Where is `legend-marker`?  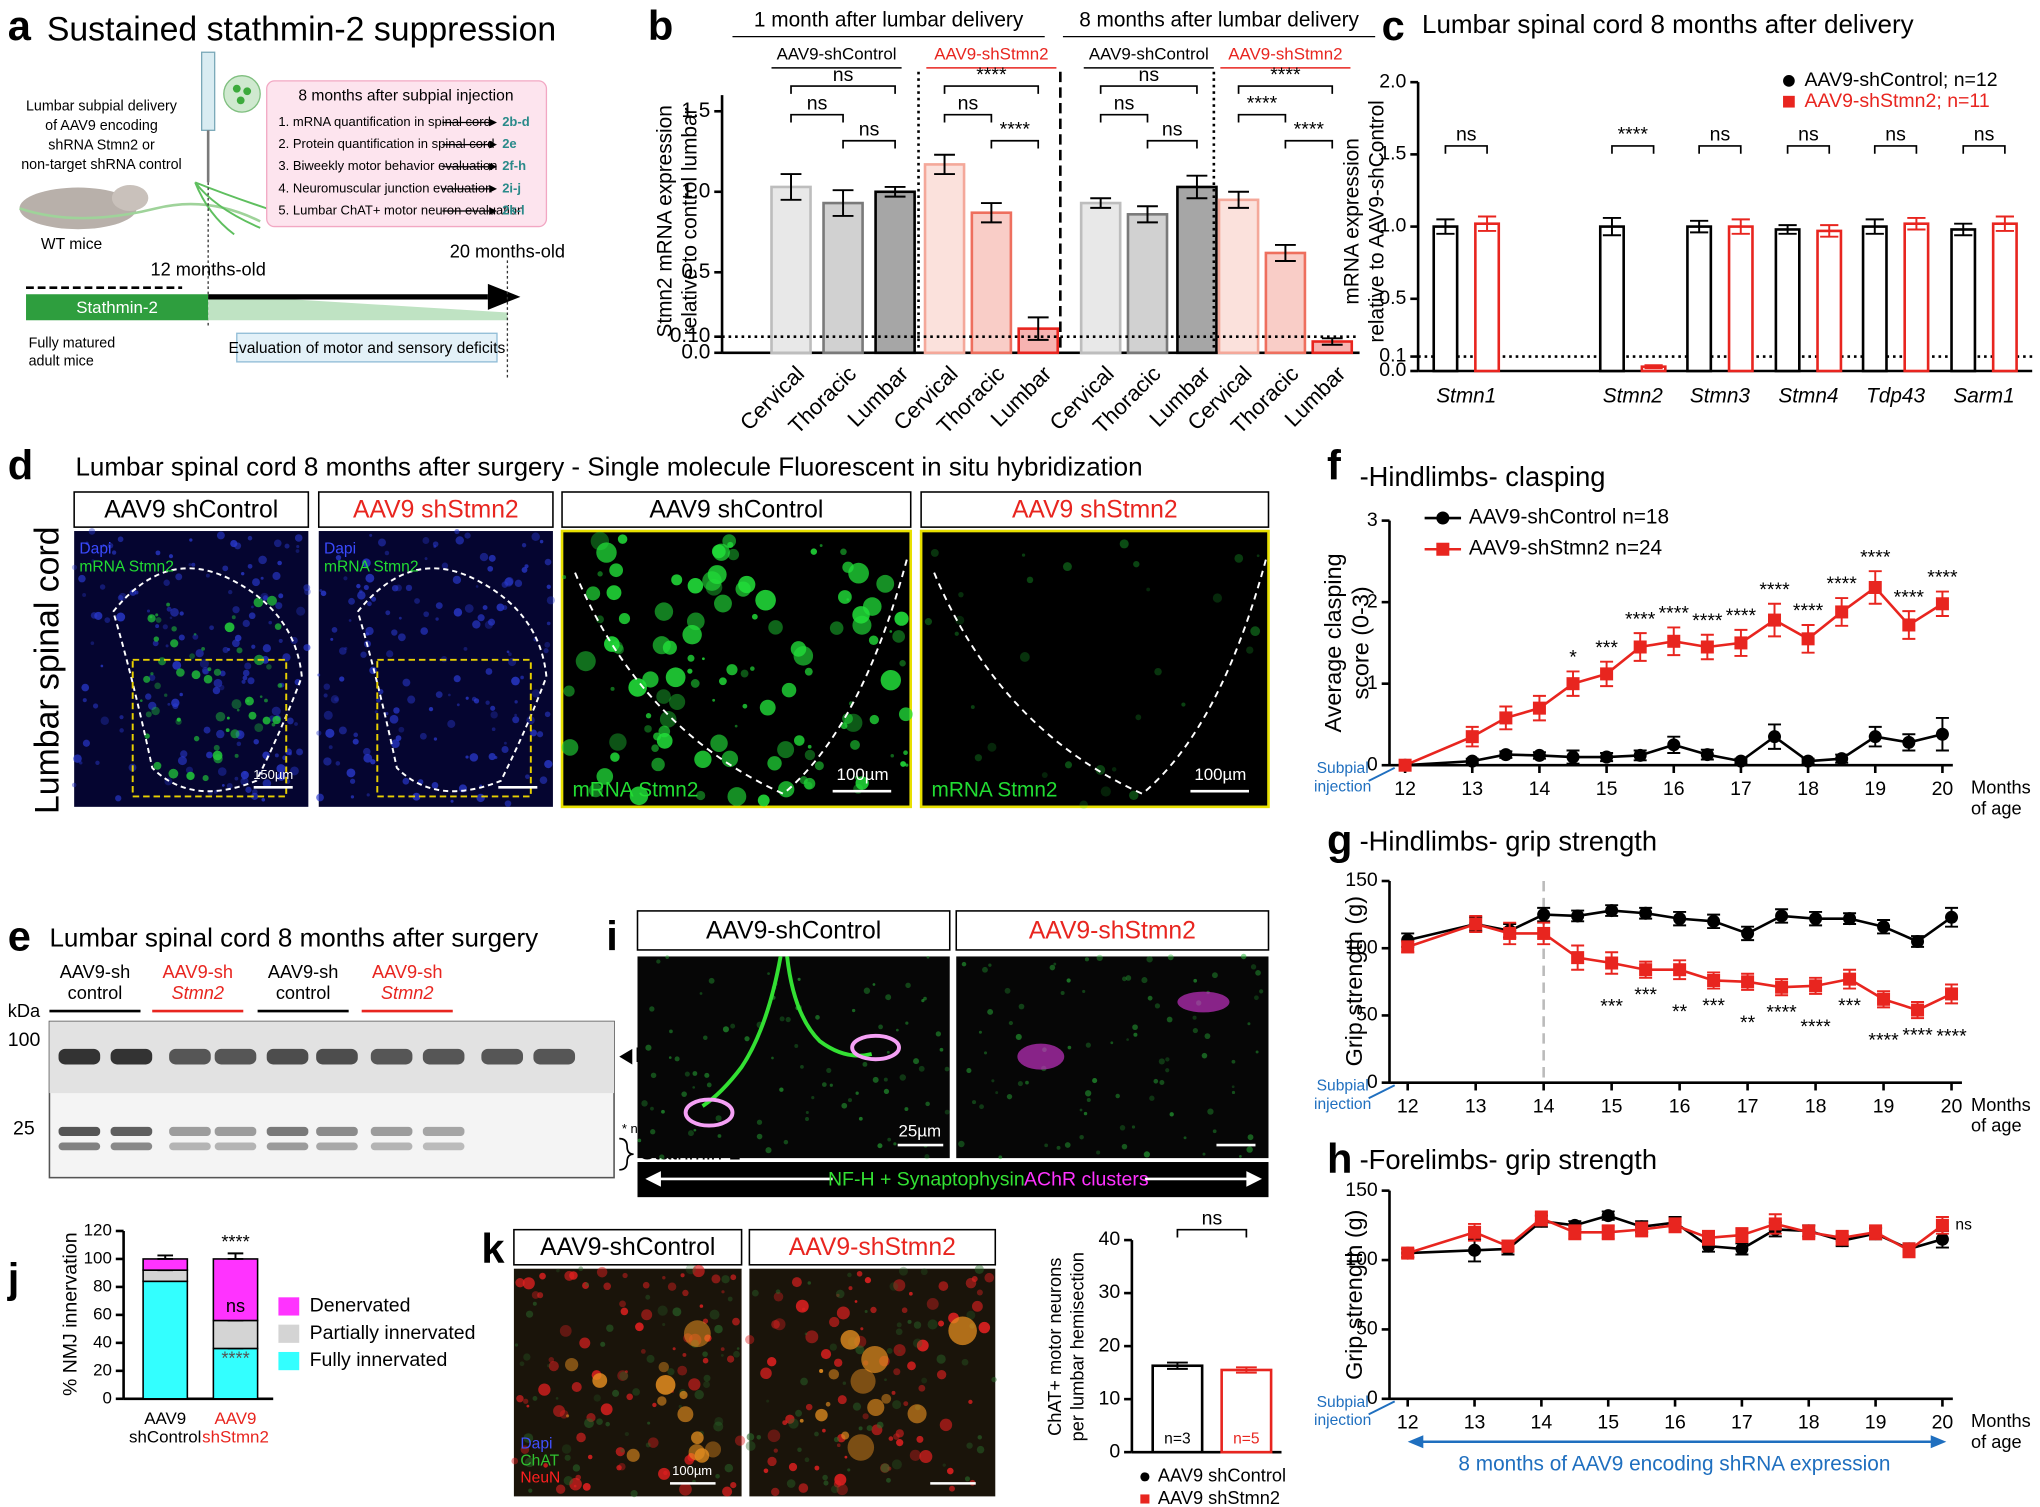 legend-marker is located at coordinates (1145, 1477).